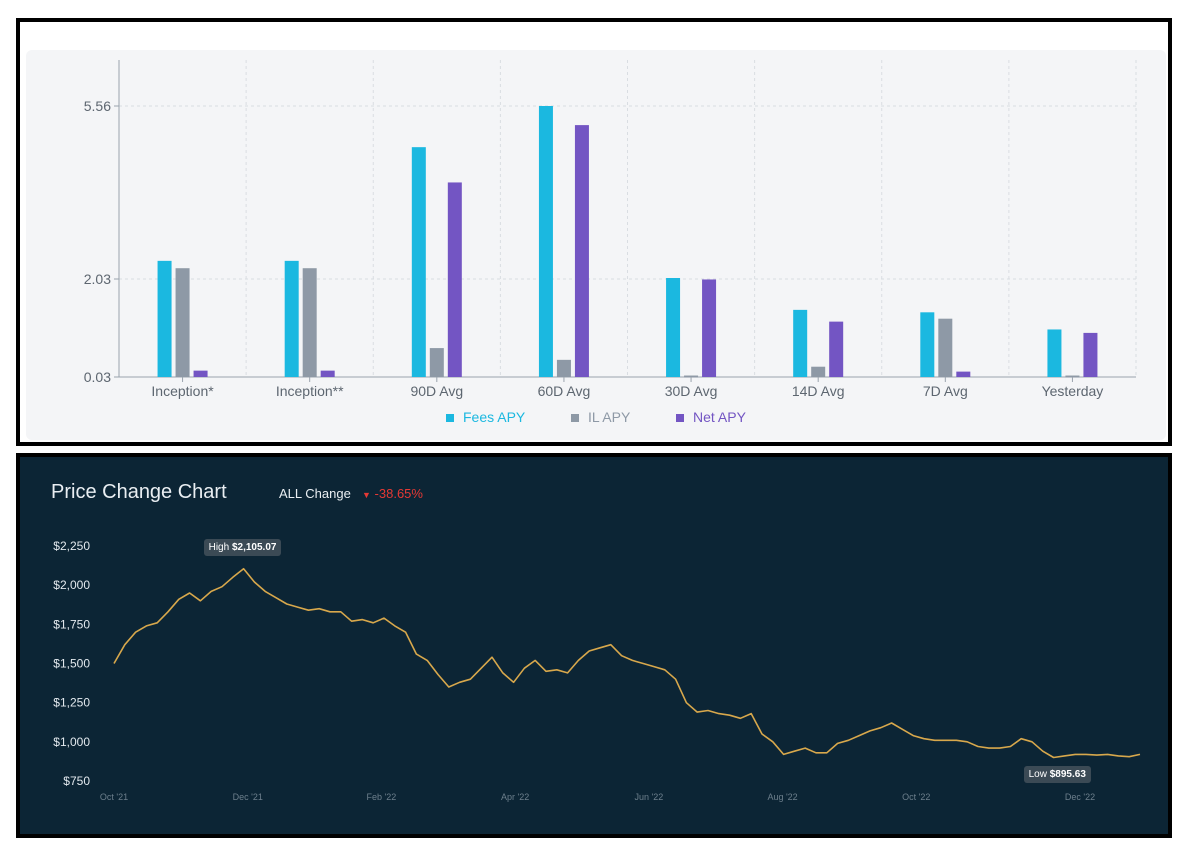 Image resolution: width=1191 pixels, height=856 pixels. I want to click on low-value: $895.63, so click(1067, 774).